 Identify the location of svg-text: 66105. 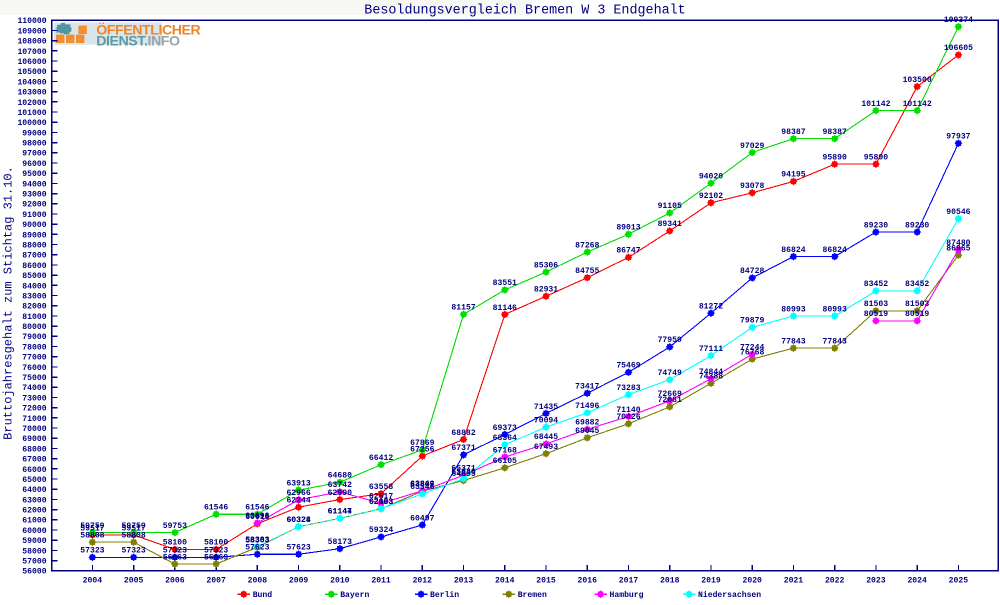
(505, 461).